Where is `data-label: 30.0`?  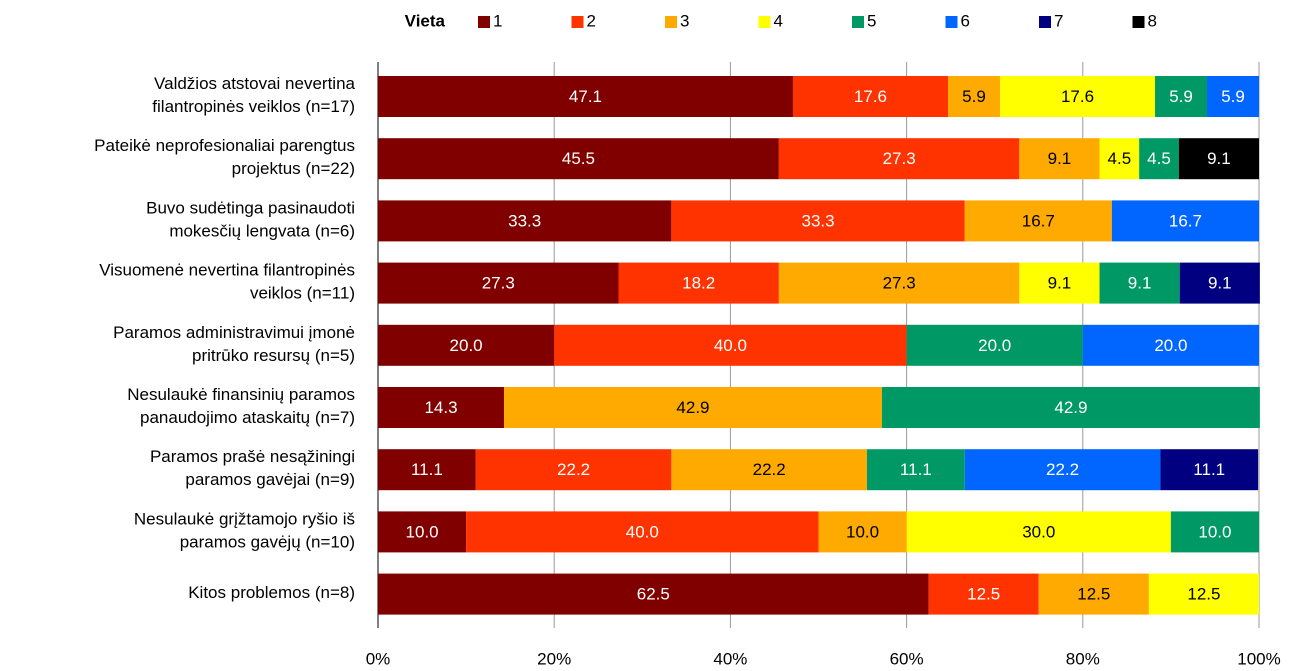
data-label: 30.0 is located at coordinates (1038, 531).